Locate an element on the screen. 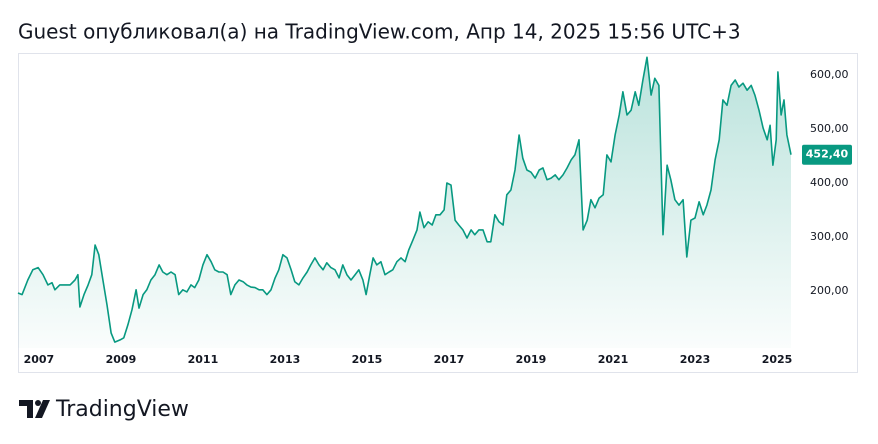  y-tick-label: 200,00 is located at coordinates (829, 290).